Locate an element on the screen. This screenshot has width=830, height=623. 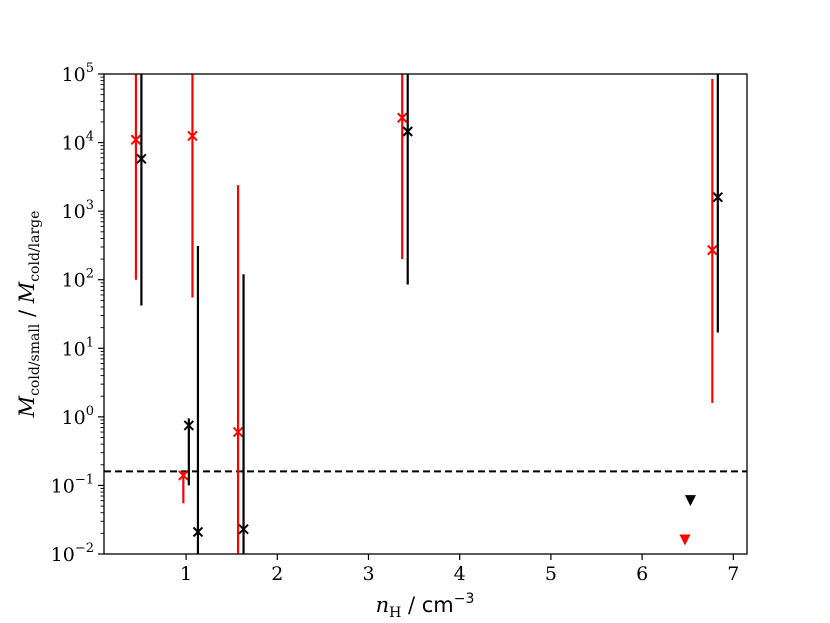
y-tick-exp-4: 2 is located at coordinates (90, 274).